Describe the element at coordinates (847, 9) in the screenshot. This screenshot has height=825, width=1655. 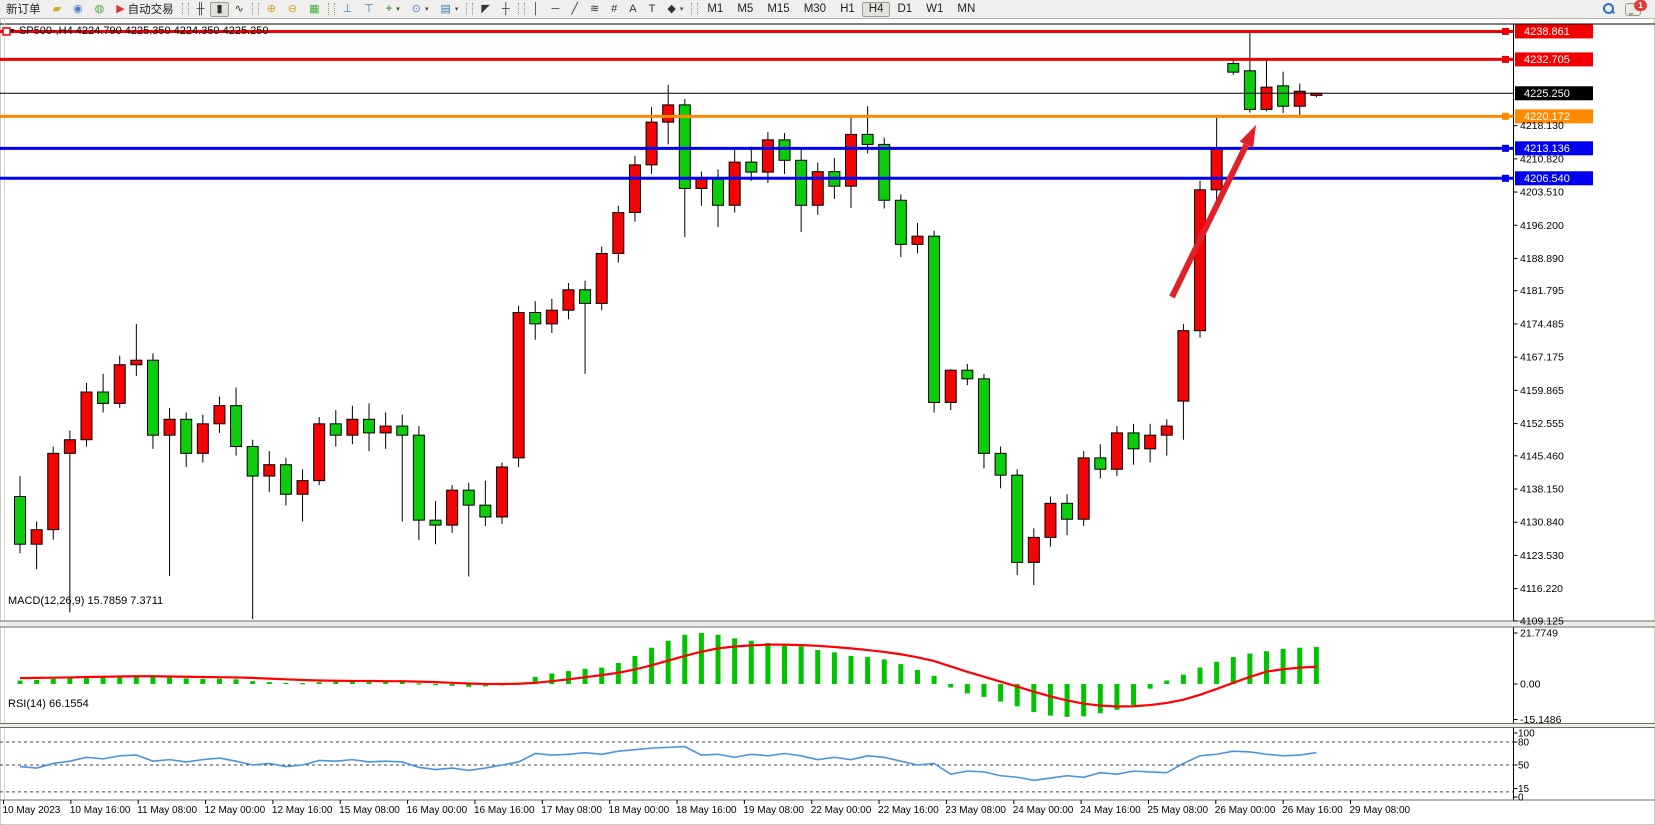
I see `timeframe-h1: H1` at that location.